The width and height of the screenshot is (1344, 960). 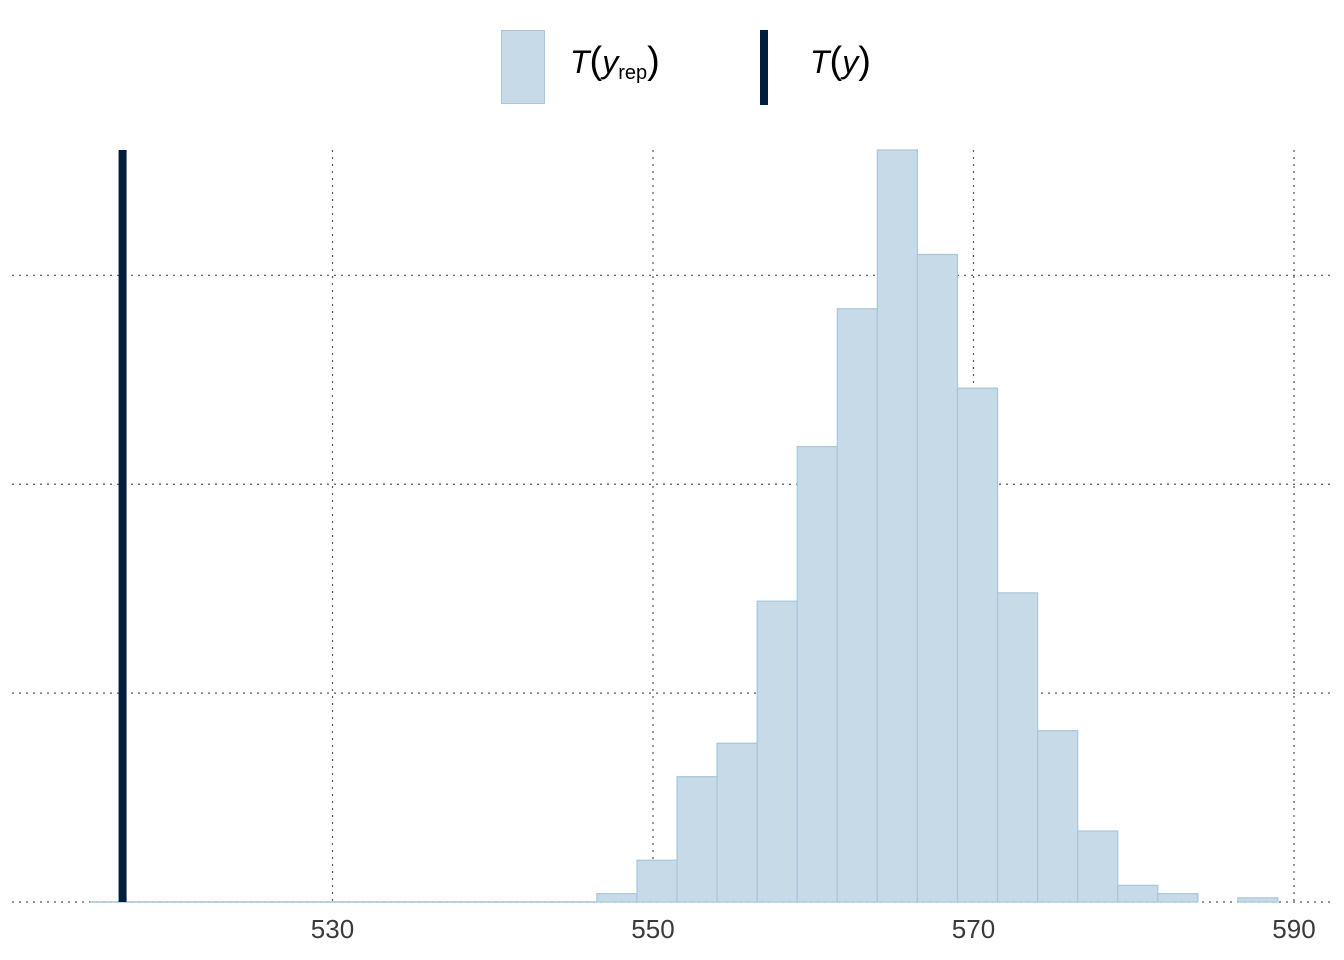 What do you see at coordinates (764, 67) in the screenshot?
I see `legend-swatch-observed` at bounding box center [764, 67].